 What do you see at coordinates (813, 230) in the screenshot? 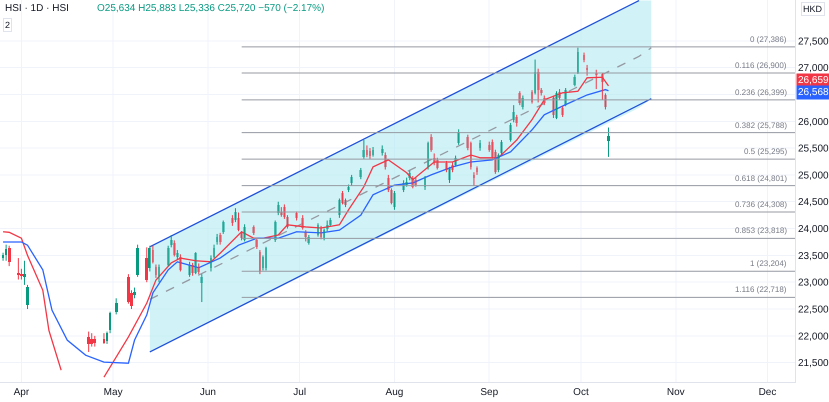
I see `y-tick-label: 24,000` at bounding box center [813, 230].